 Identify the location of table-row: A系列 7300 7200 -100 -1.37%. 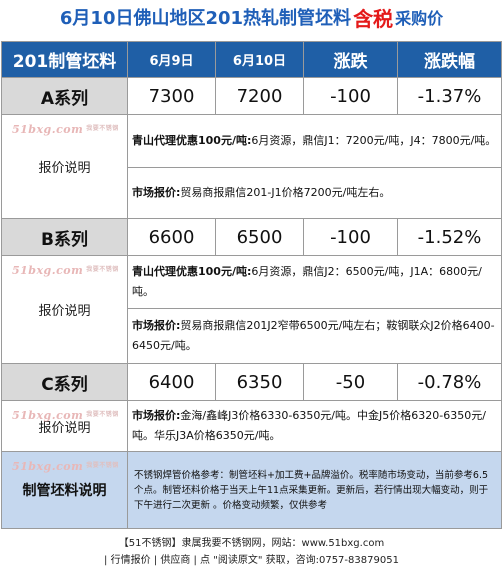
(251, 96).